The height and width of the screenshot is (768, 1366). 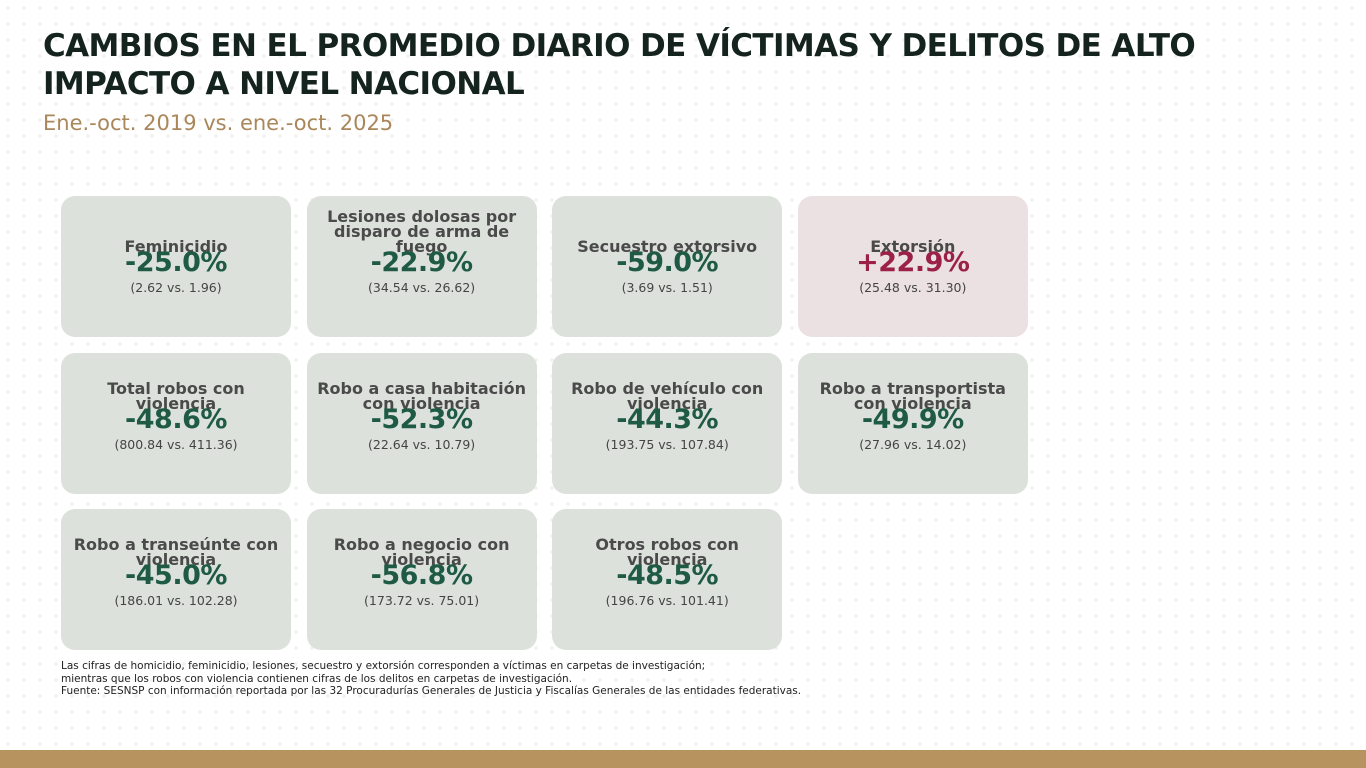 What do you see at coordinates (667, 246) in the screenshot?
I see `card-label: Secuestro extorsivo` at bounding box center [667, 246].